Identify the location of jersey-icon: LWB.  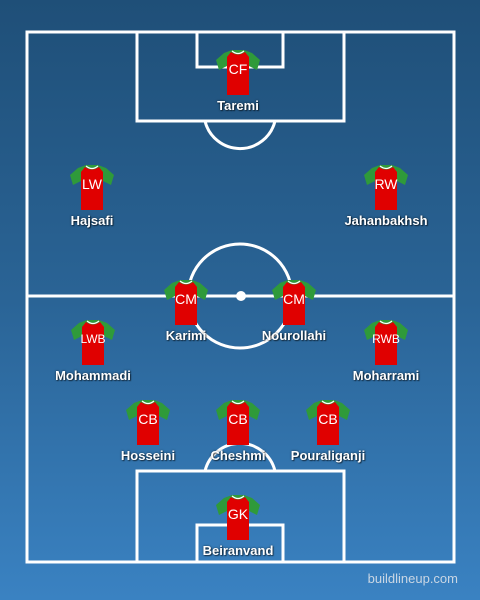
(93, 342).